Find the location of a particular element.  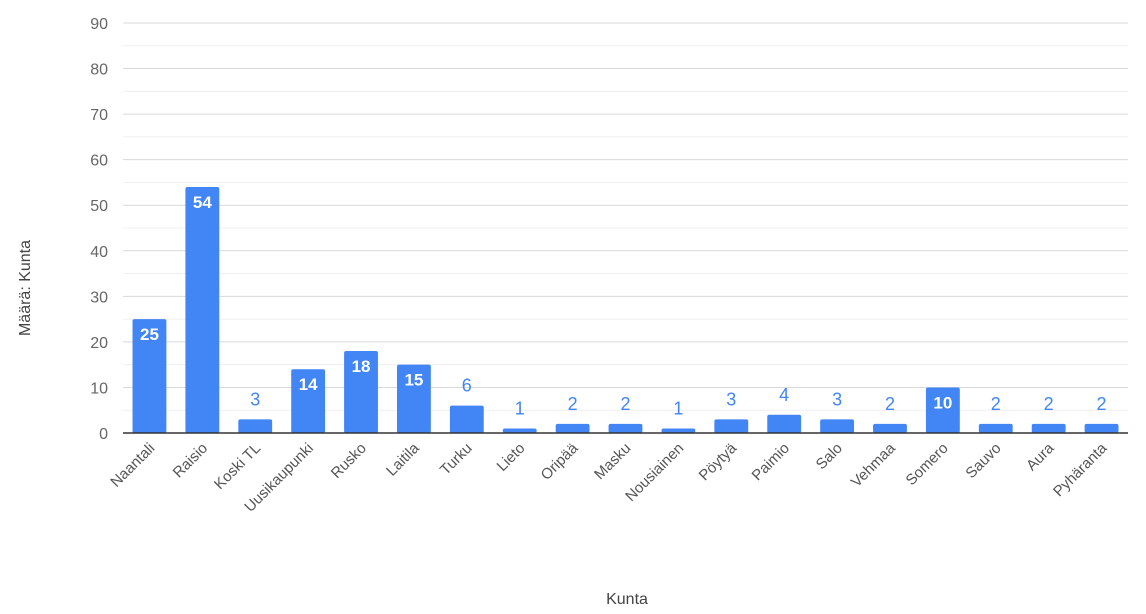

y-tick-label: 90 is located at coordinates (99, 24).